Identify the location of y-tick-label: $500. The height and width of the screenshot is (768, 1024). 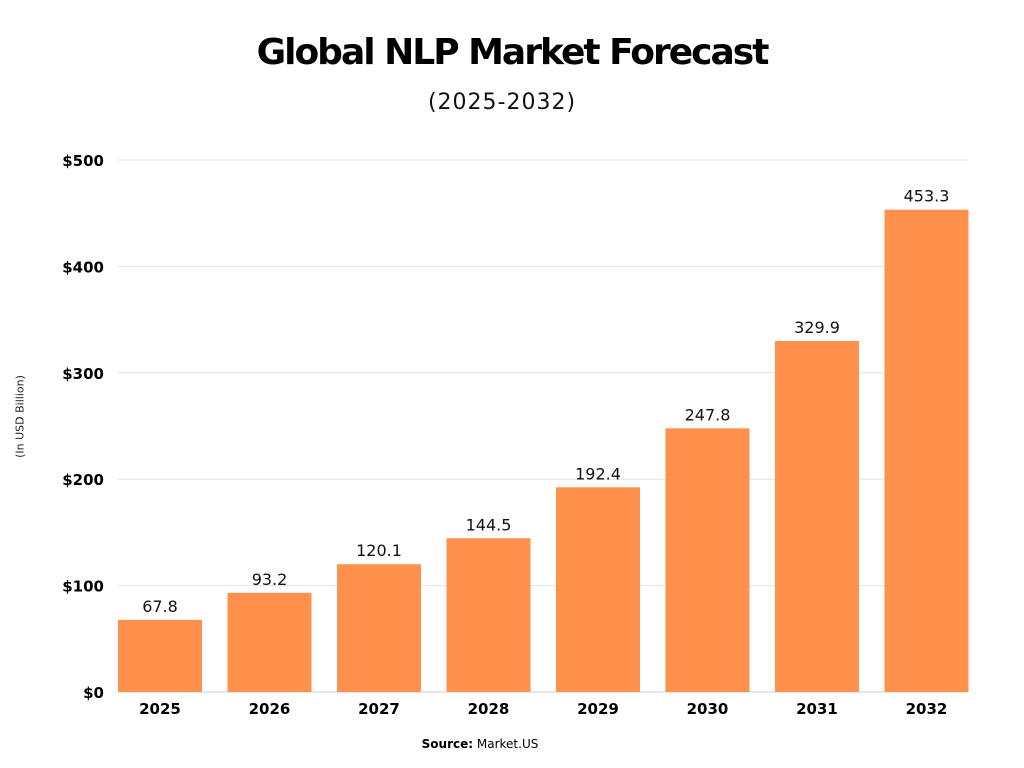
(83, 161).